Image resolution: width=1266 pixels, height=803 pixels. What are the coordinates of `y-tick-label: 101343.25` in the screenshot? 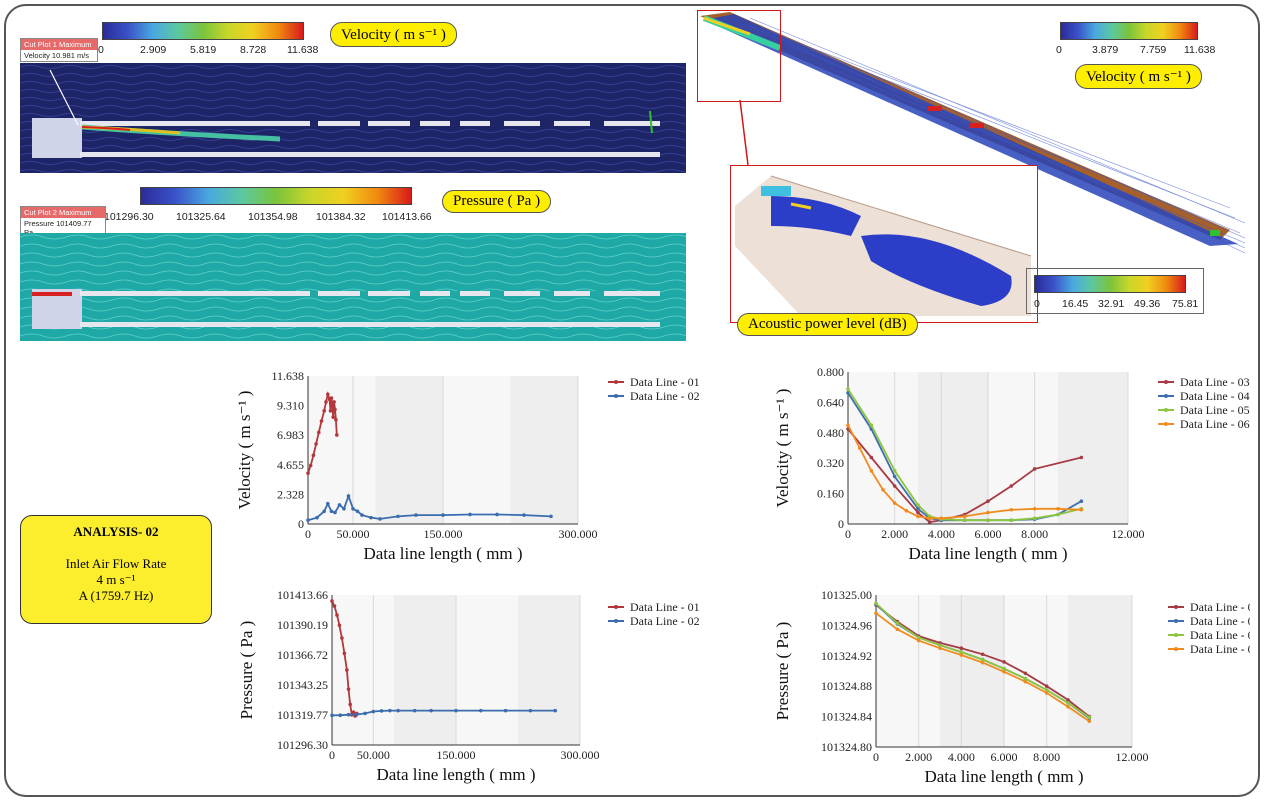 It's located at (302, 685).